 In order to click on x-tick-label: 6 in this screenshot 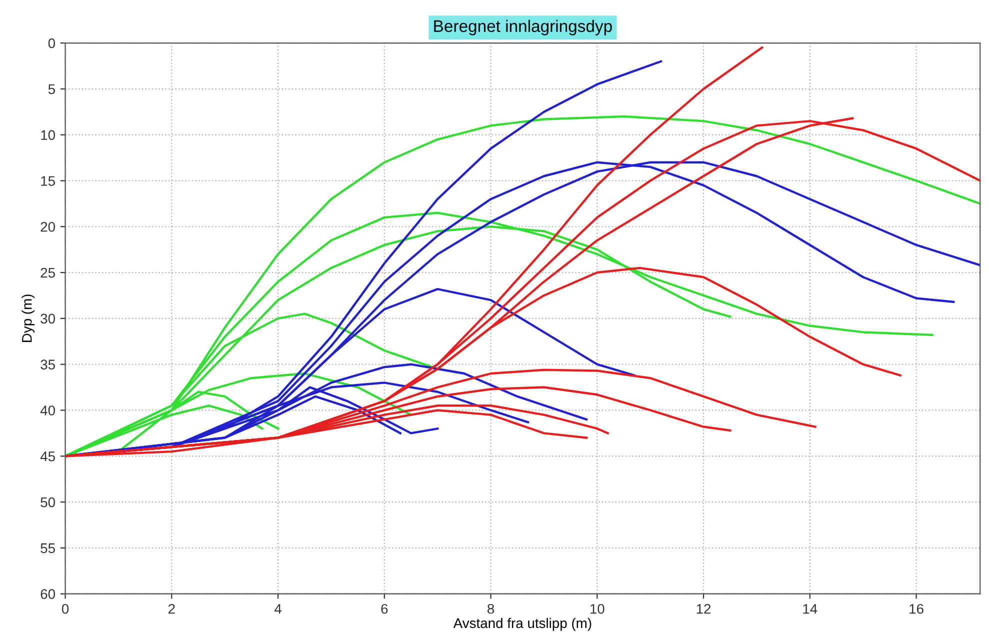, I will do `click(384, 609)`.